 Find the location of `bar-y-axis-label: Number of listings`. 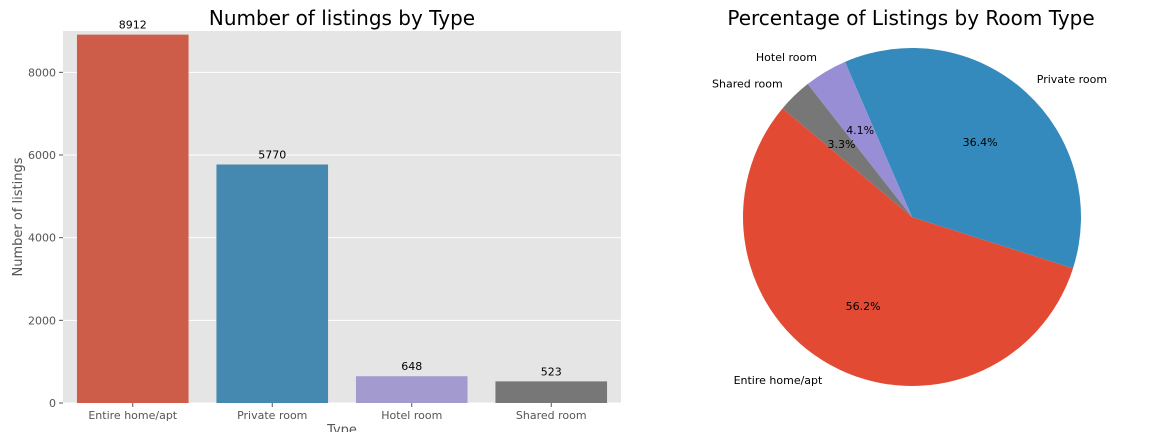

bar-y-axis-label: Number of listings is located at coordinates (18, 216).